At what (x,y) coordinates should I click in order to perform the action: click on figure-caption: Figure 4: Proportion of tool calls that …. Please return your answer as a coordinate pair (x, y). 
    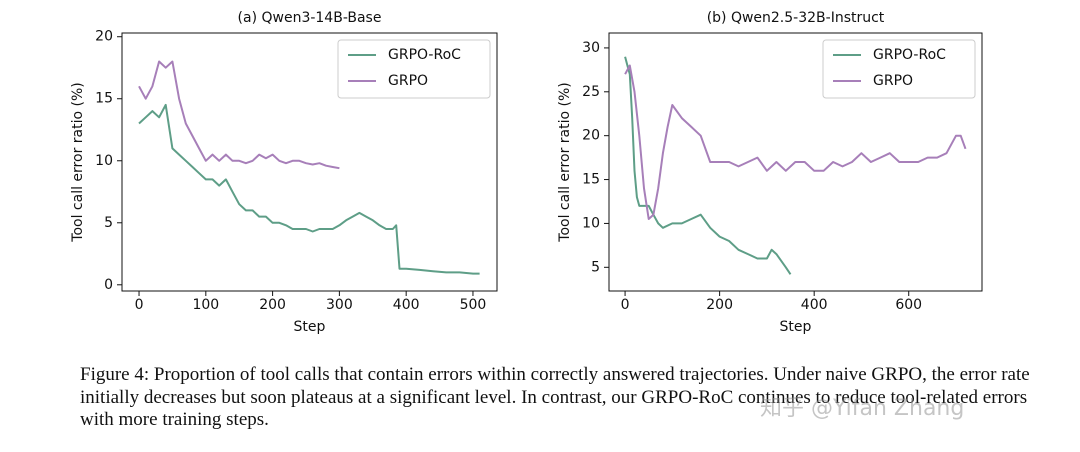
    Looking at the image, I should click on (555, 397).